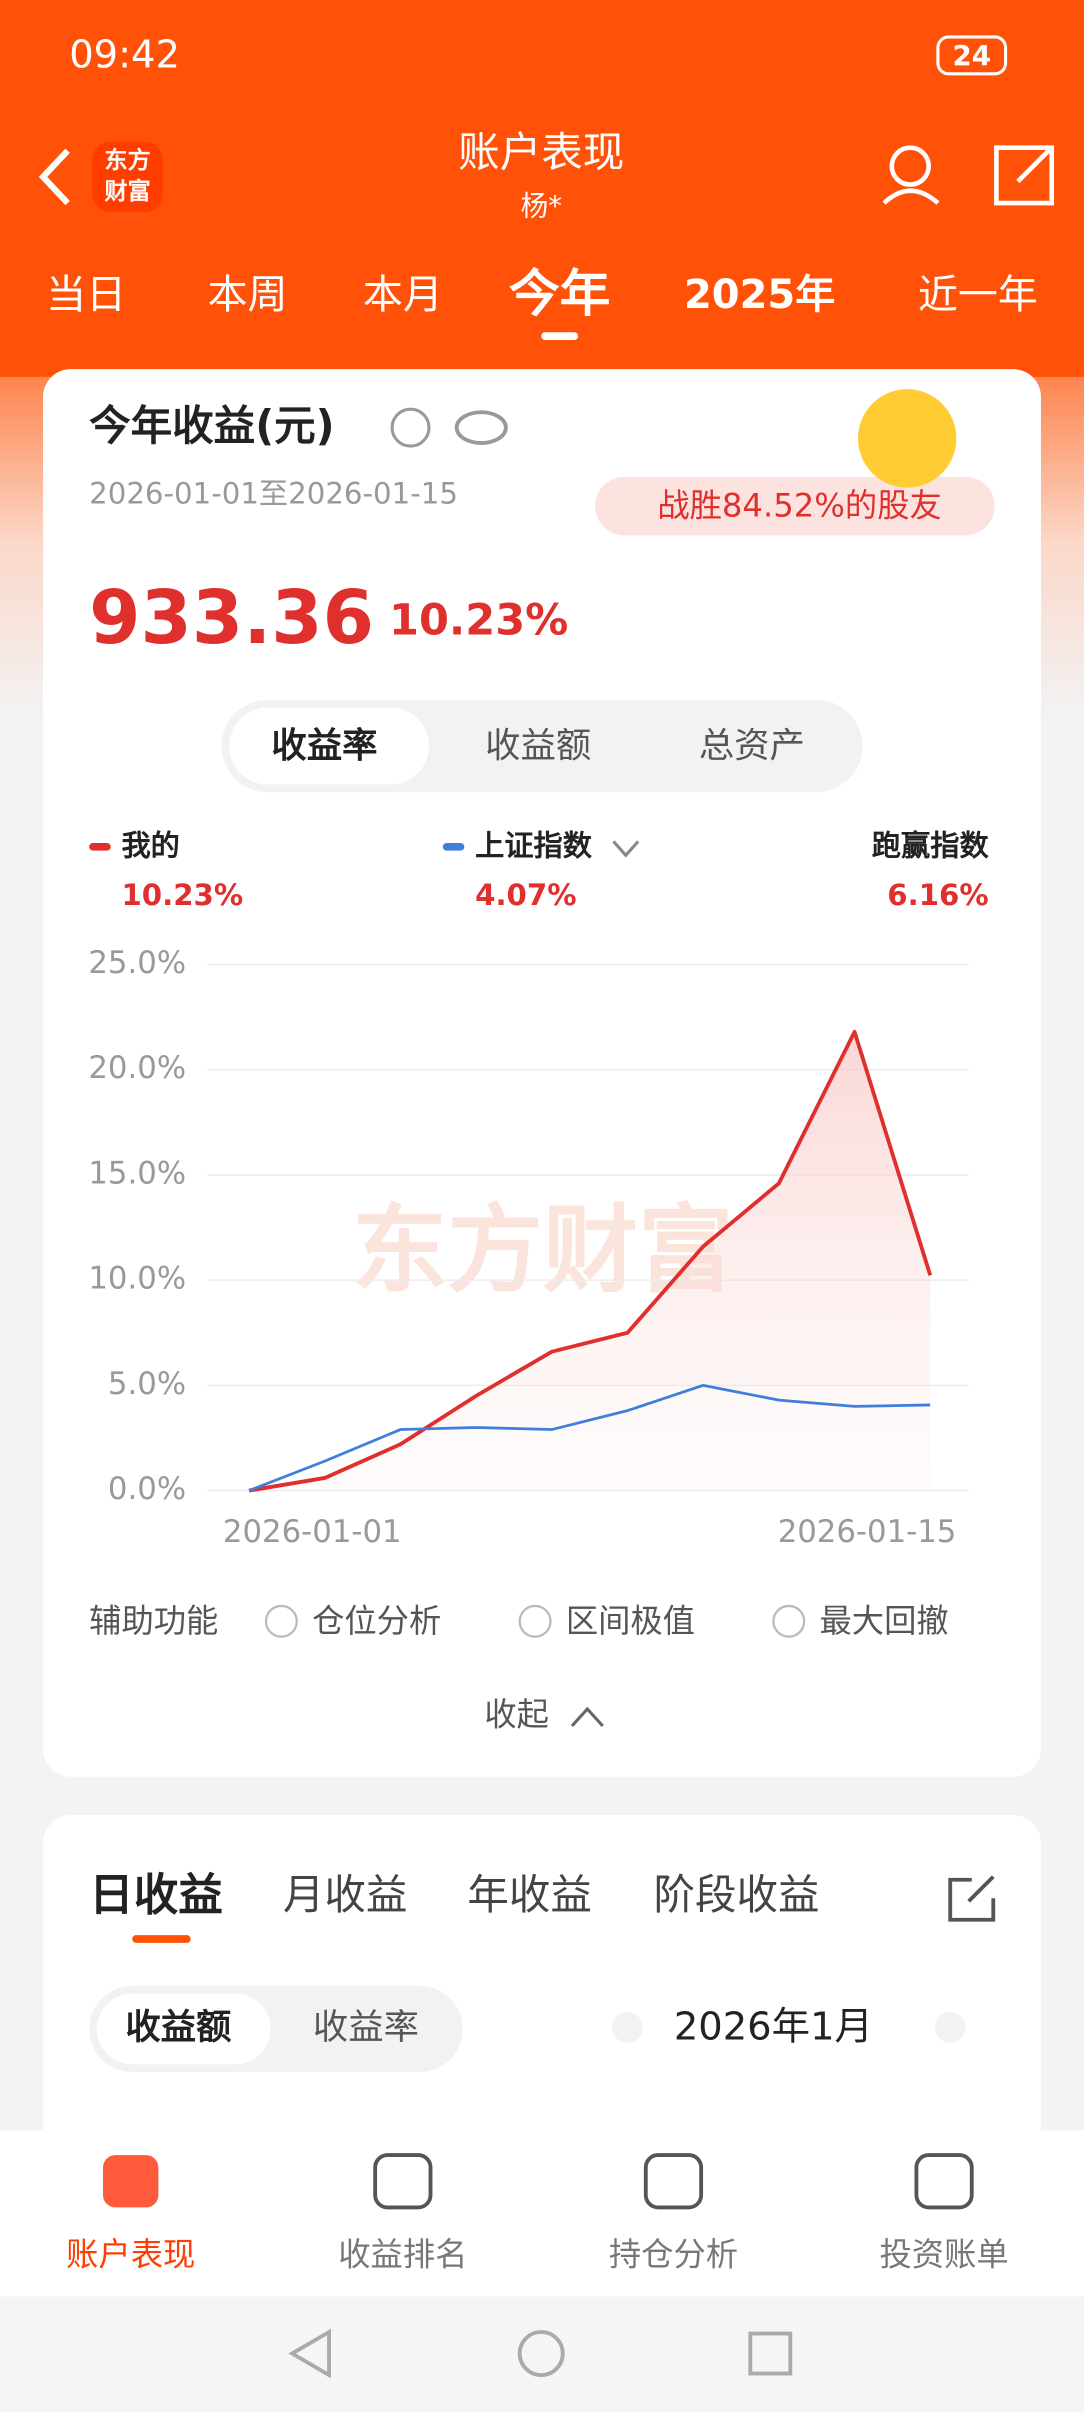 Image resolution: width=1084 pixels, height=2412 pixels. I want to click on chart-tab-active, so click(329, 746).